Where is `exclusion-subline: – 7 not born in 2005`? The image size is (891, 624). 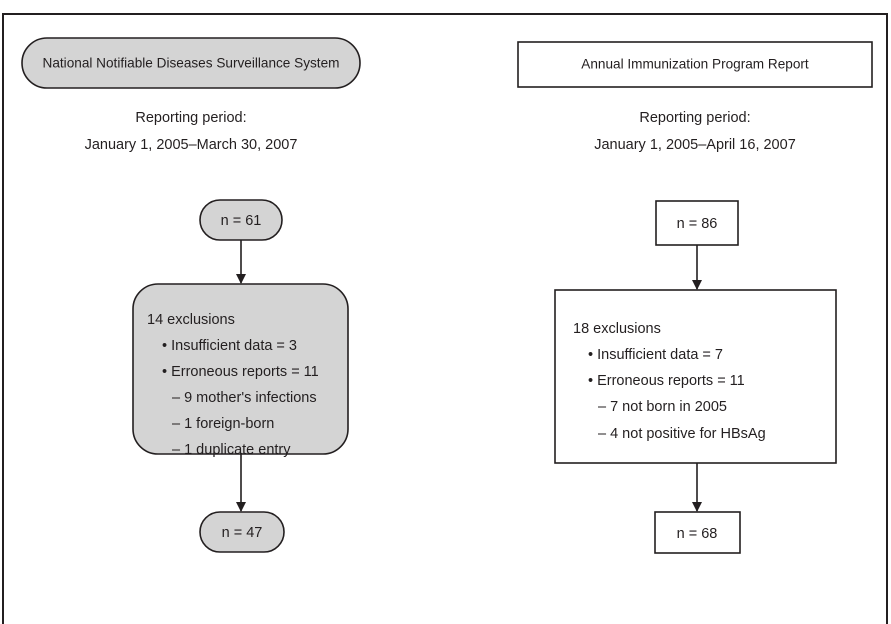
exclusion-subline: – 7 not born in 2005 is located at coordinates (662, 407).